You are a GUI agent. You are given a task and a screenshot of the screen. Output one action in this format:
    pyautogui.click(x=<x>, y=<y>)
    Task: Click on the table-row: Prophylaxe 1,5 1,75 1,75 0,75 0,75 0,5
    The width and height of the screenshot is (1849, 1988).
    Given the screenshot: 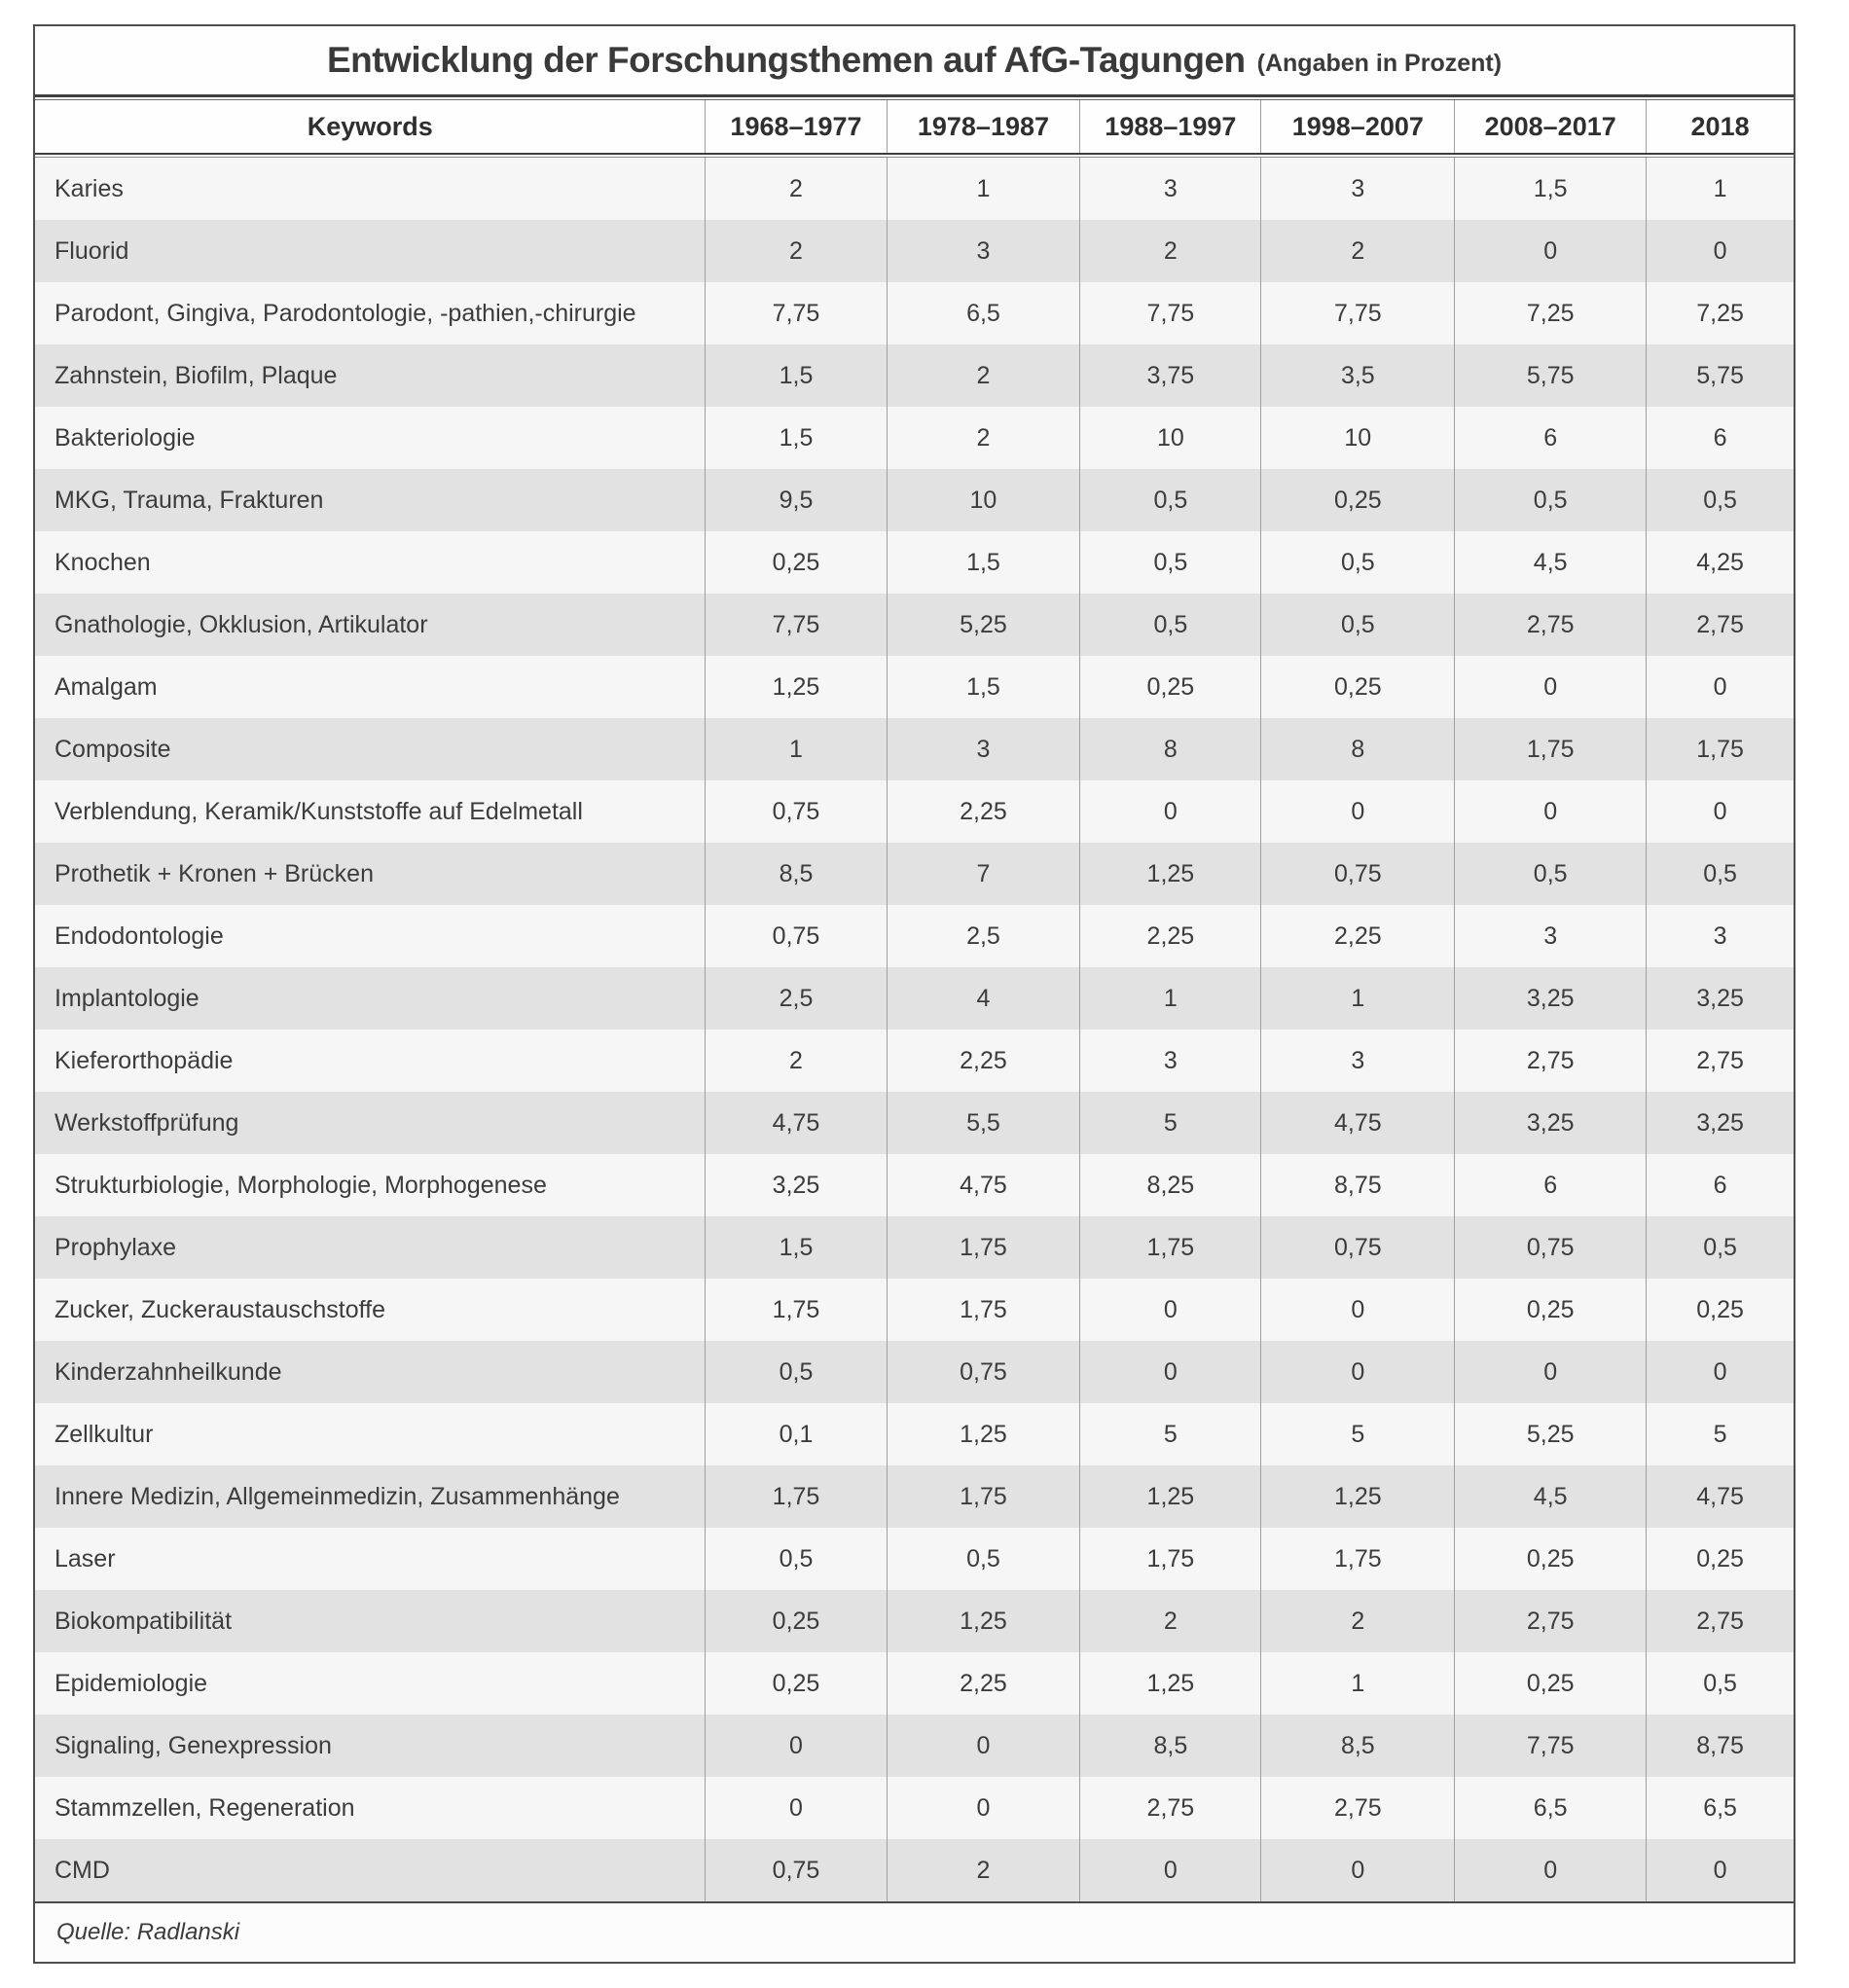 What is the action you would take?
    pyautogui.click(x=914, y=1247)
    